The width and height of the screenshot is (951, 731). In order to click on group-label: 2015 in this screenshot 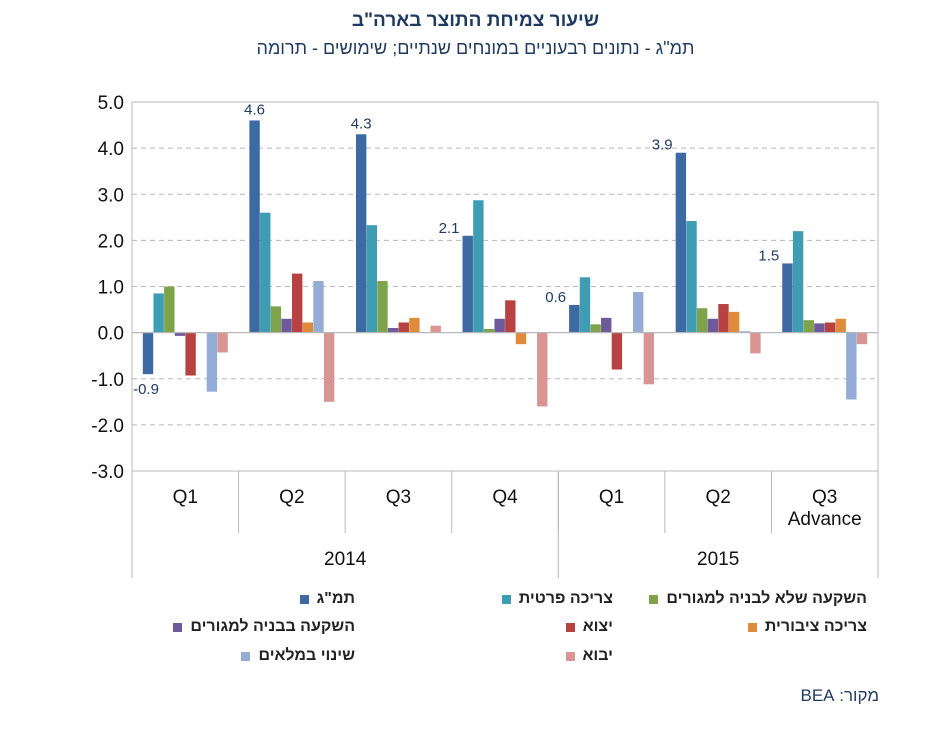, I will do `click(718, 559)`.